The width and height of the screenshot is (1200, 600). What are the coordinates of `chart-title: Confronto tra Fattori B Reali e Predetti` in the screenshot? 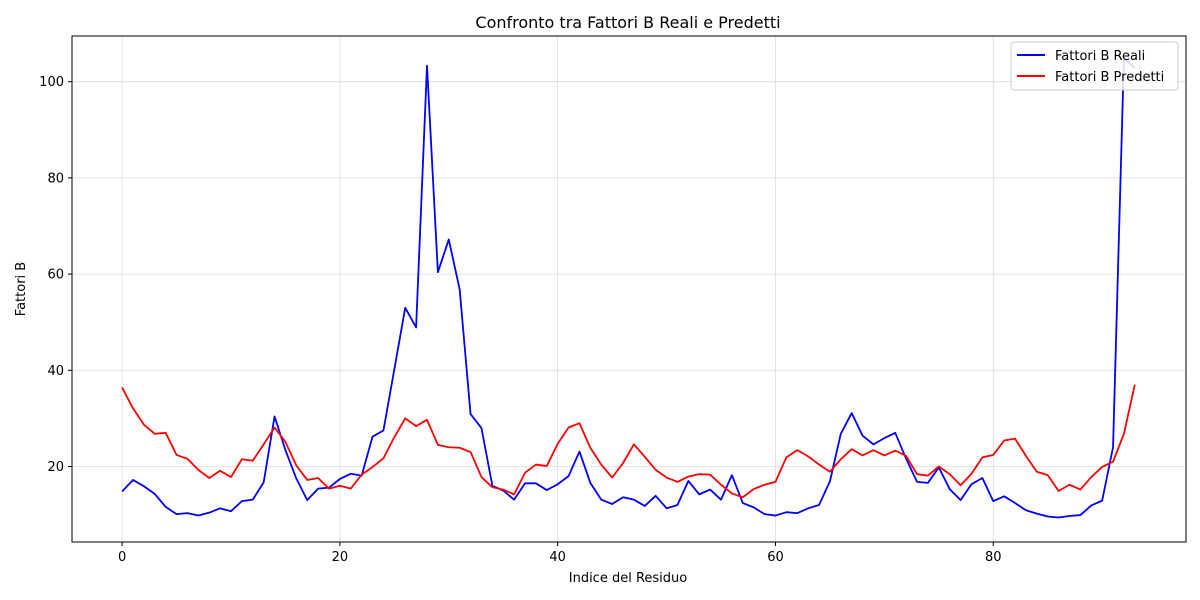 It's located at (627, 22).